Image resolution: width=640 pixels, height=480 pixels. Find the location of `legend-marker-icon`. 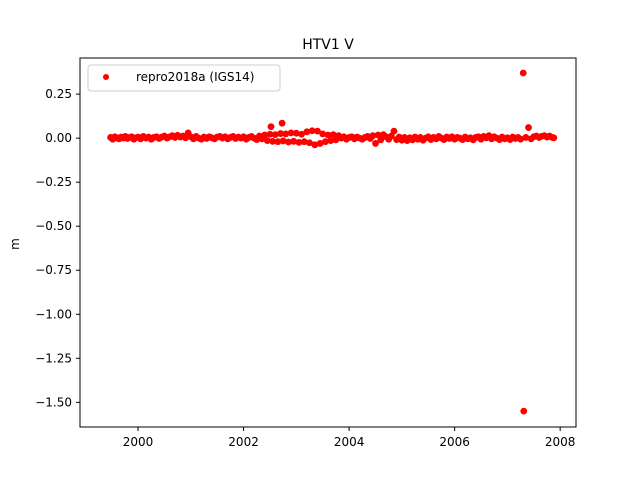

legend-marker-icon is located at coordinates (106, 77).